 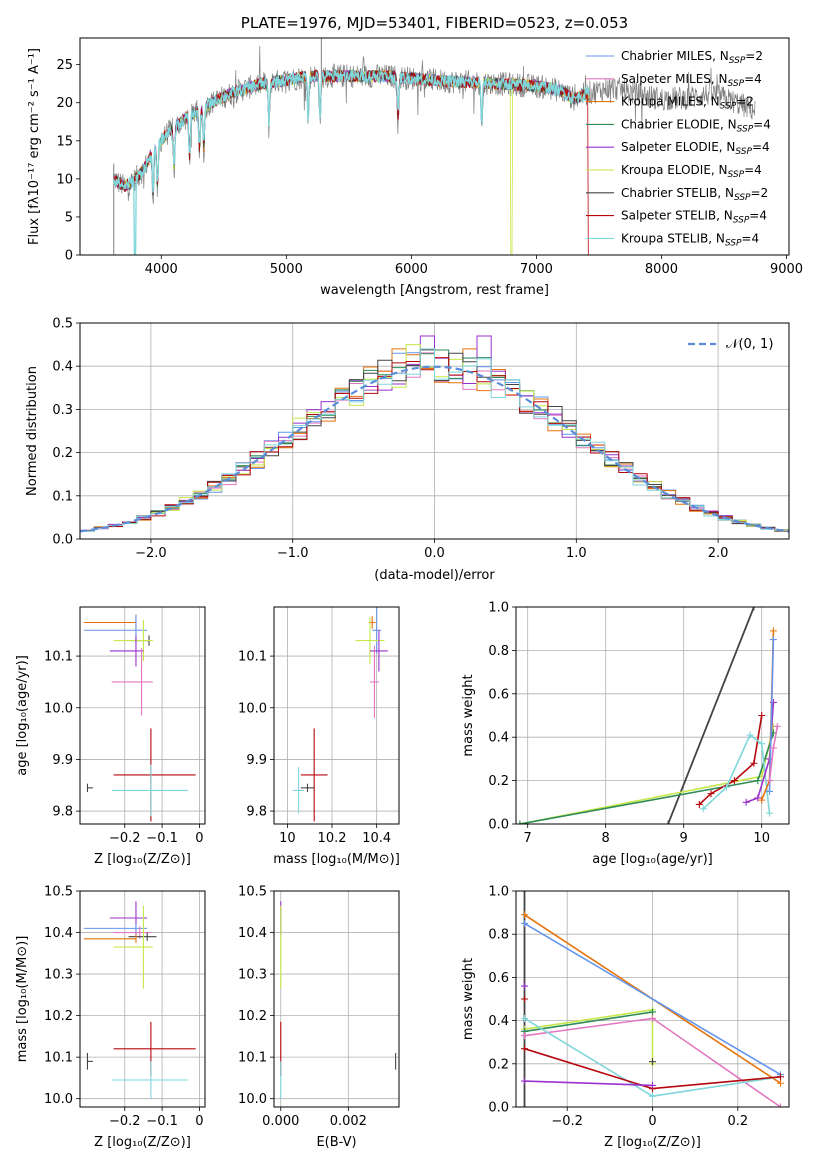 I want to click on x-tick-label: 7, so click(x=528, y=838).